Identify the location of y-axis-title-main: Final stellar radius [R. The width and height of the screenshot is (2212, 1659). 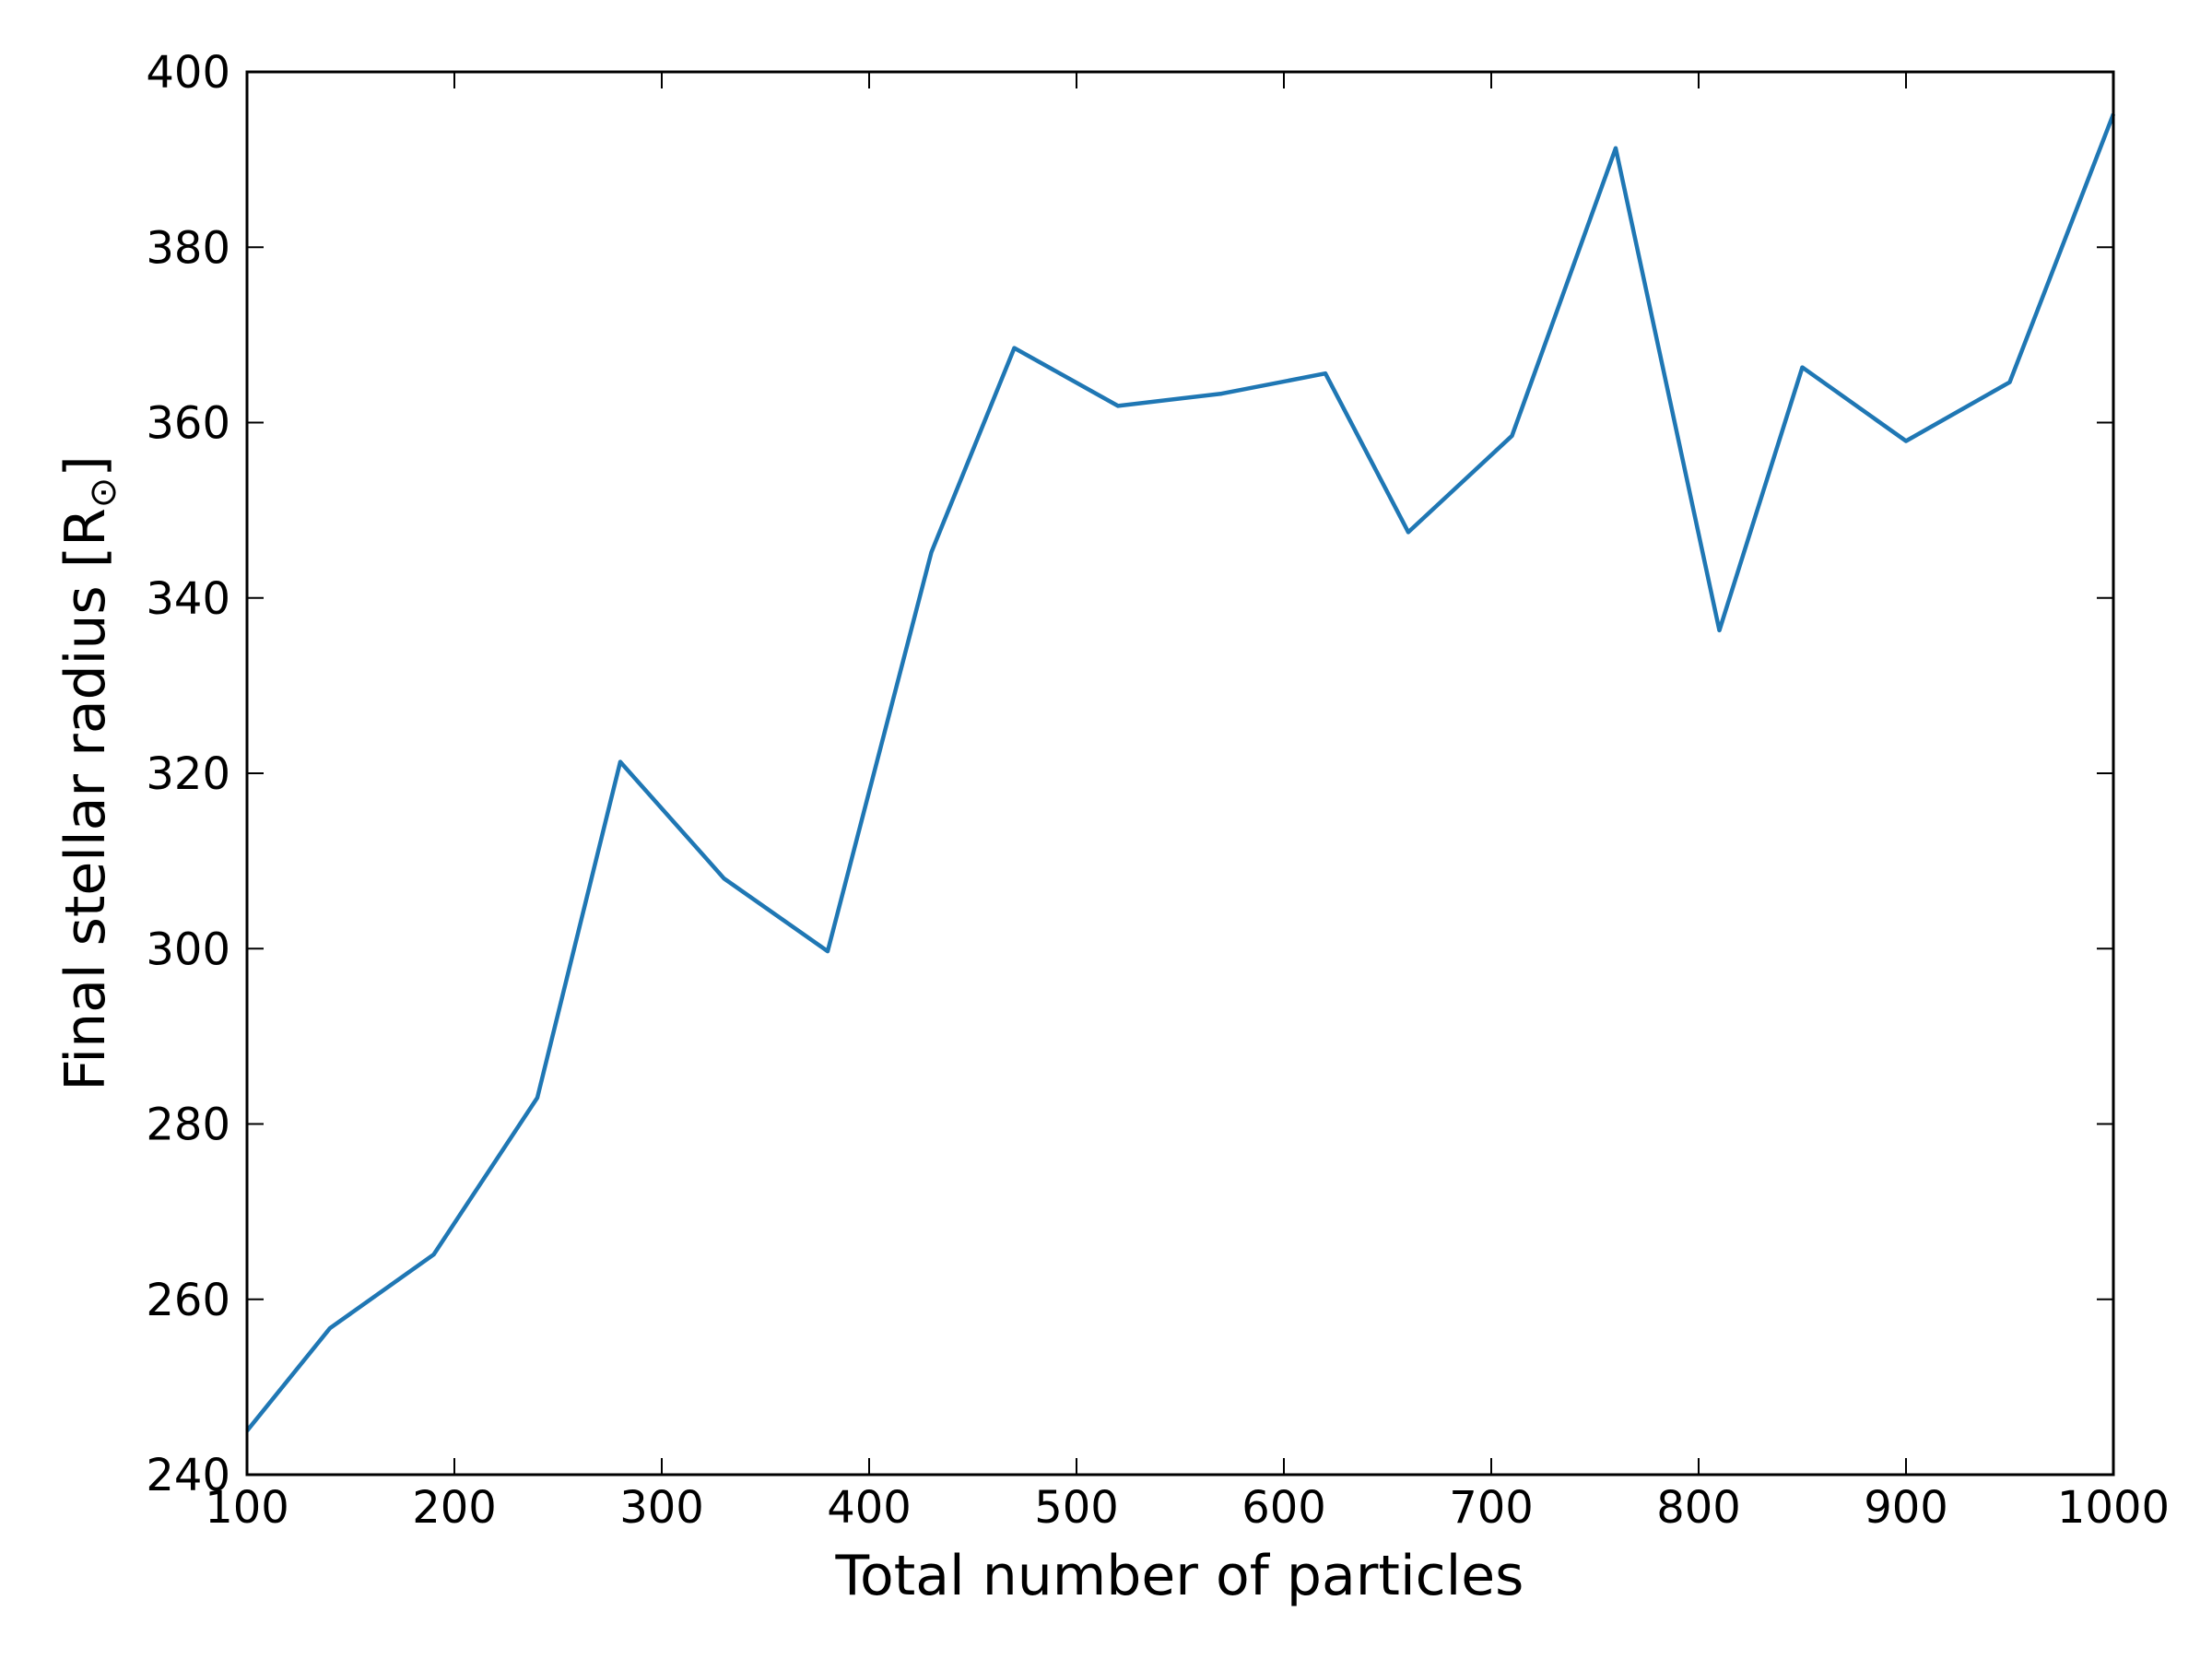
(85, 799).